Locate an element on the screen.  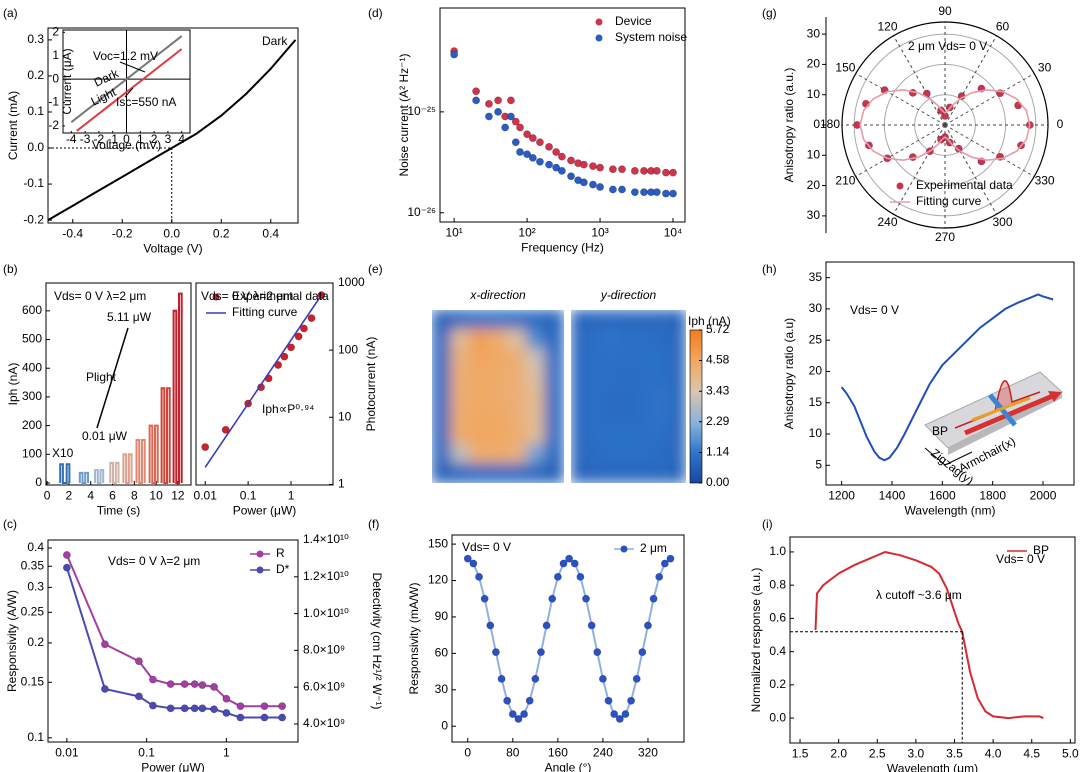
x-tick-label: 1400 is located at coordinates (892, 496).